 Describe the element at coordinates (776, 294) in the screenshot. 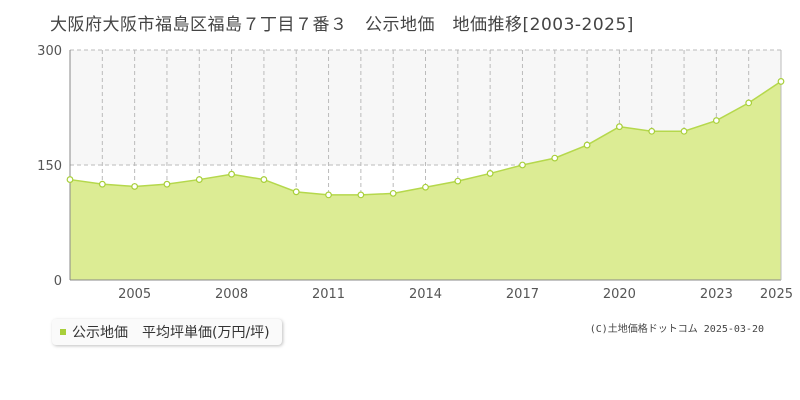

I see `x-tick-label: 2025` at that location.